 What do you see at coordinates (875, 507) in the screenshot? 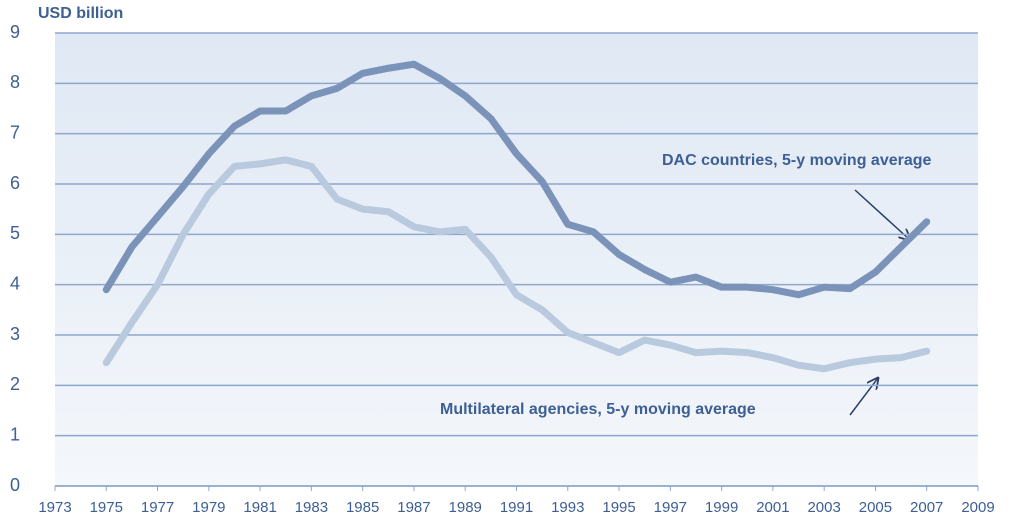
I see `x-tick-label: 2005` at bounding box center [875, 507].